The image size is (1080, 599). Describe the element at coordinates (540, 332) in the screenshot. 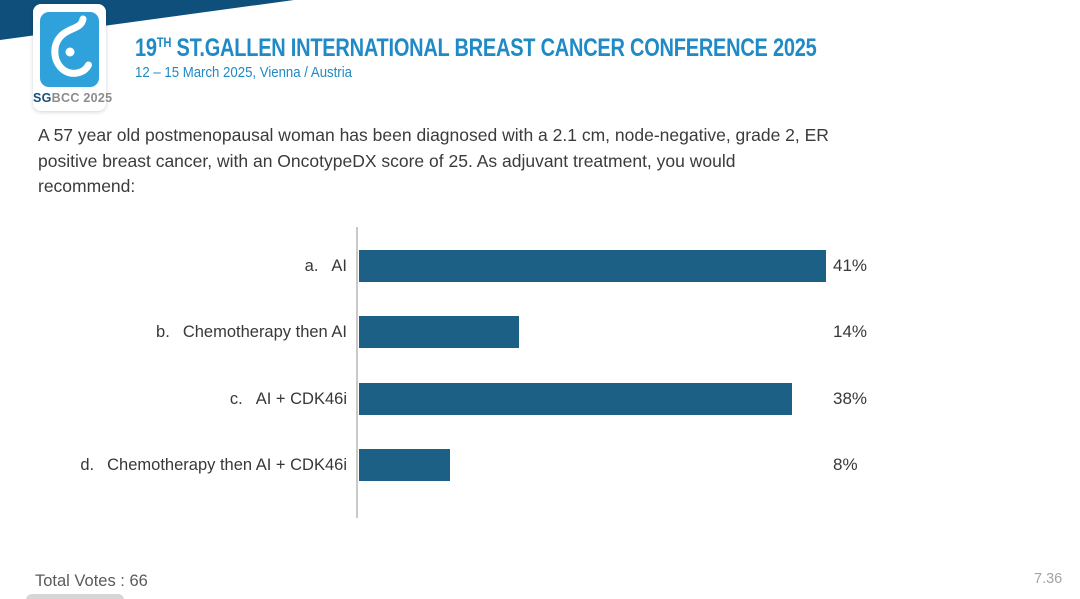

I see `chart-row-b: b. Chemotherapy then AI 14%` at that location.